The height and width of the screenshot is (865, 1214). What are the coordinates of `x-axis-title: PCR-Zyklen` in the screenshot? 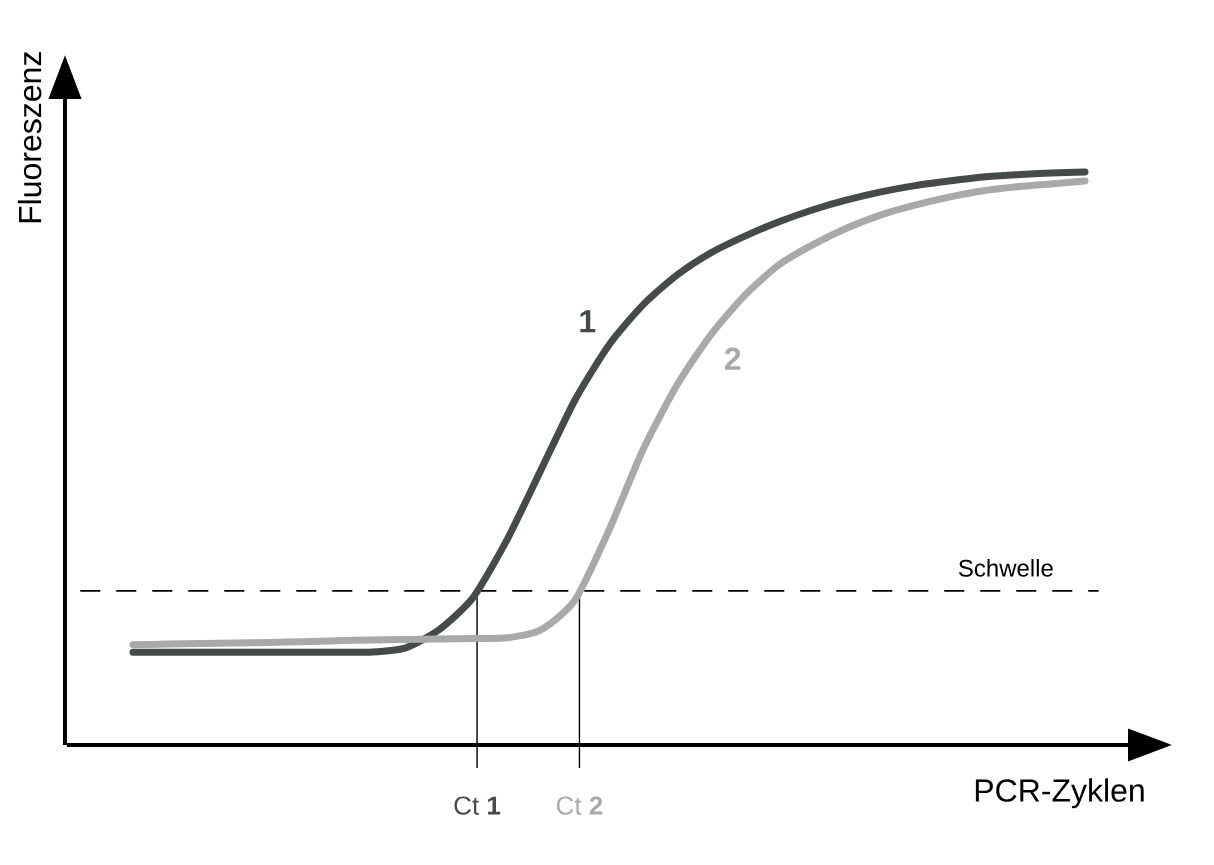 It's located at (1059, 793).